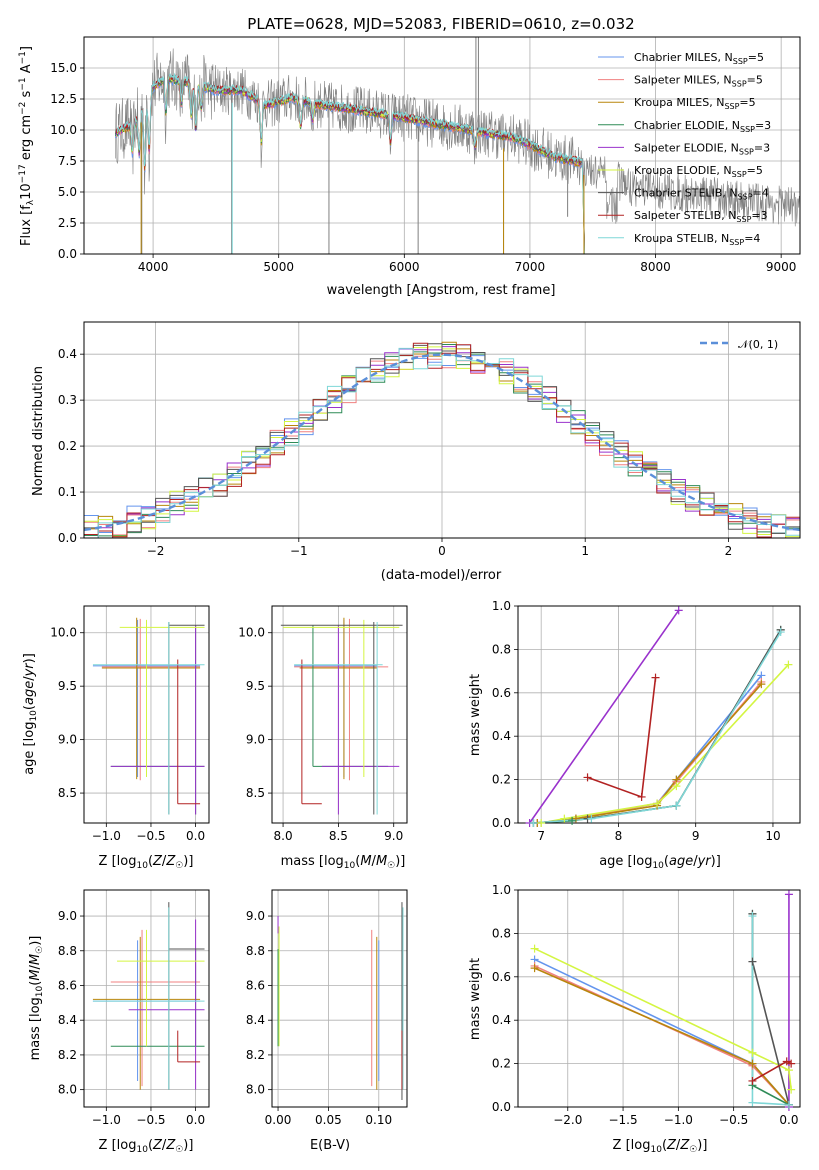 The width and height of the screenshot is (819, 1170). Describe the element at coordinates (255, 985) in the screenshot. I see `y-tick-label: 8.6` at that location.